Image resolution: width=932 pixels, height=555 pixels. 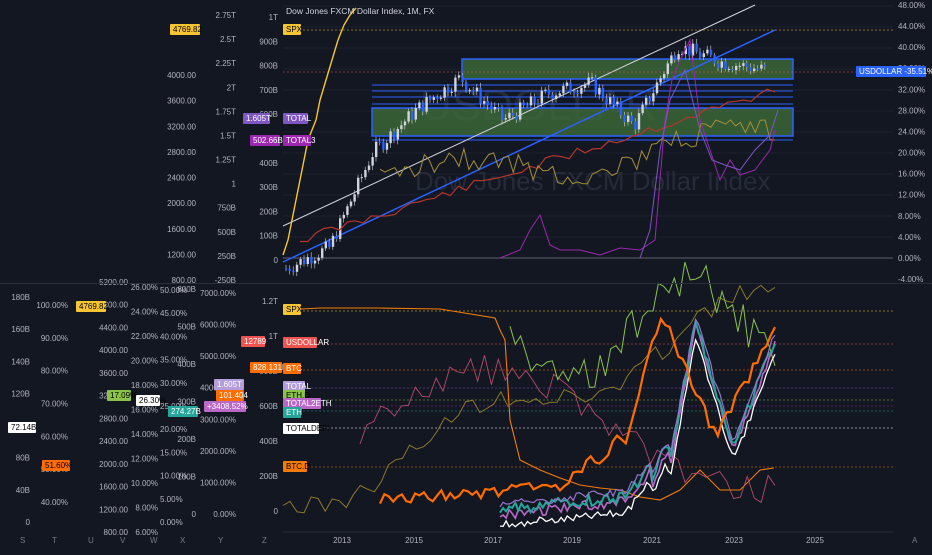 I want to click on label-usdollar-bottom: USDOLLAR, so click(x=307, y=342).